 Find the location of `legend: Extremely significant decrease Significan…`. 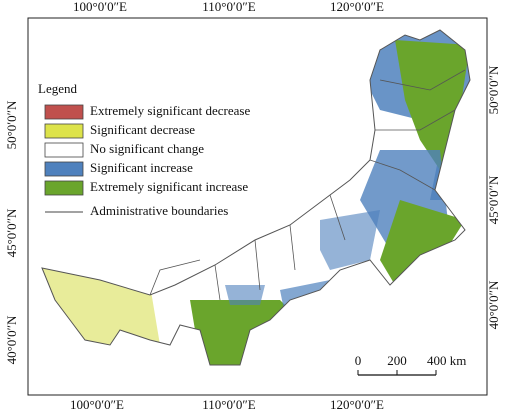

legend: Extremely significant decrease Significan… is located at coordinates (147, 160).